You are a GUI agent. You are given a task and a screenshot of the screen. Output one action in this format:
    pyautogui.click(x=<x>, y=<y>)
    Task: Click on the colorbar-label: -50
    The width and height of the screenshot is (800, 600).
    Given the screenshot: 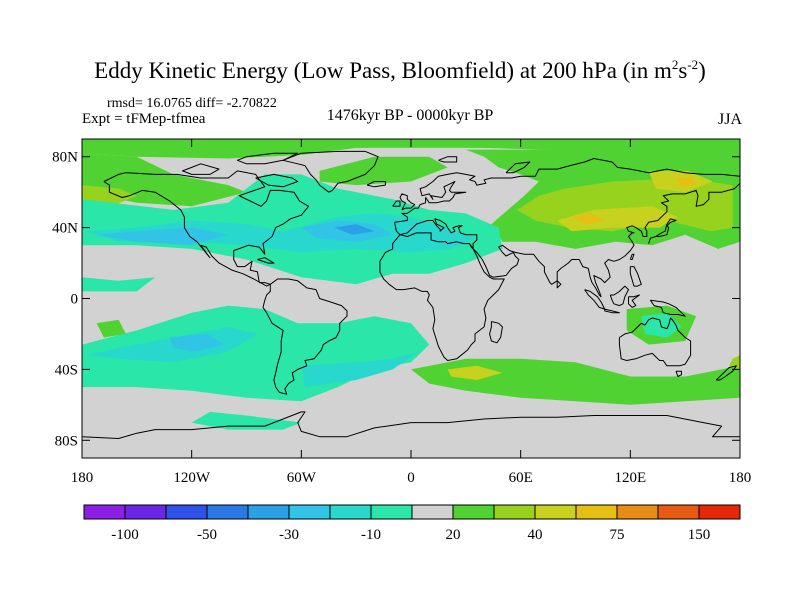 What is the action you would take?
    pyautogui.click(x=207, y=535)
    